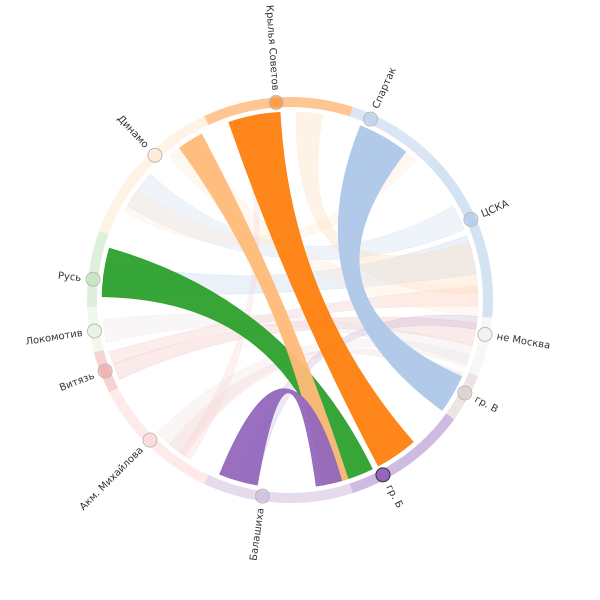 This screenshot has width=600, height=600. Describe the element at coordinates (485, 334) in the screenshot. I see `node-marker-nemoskva` at that location.